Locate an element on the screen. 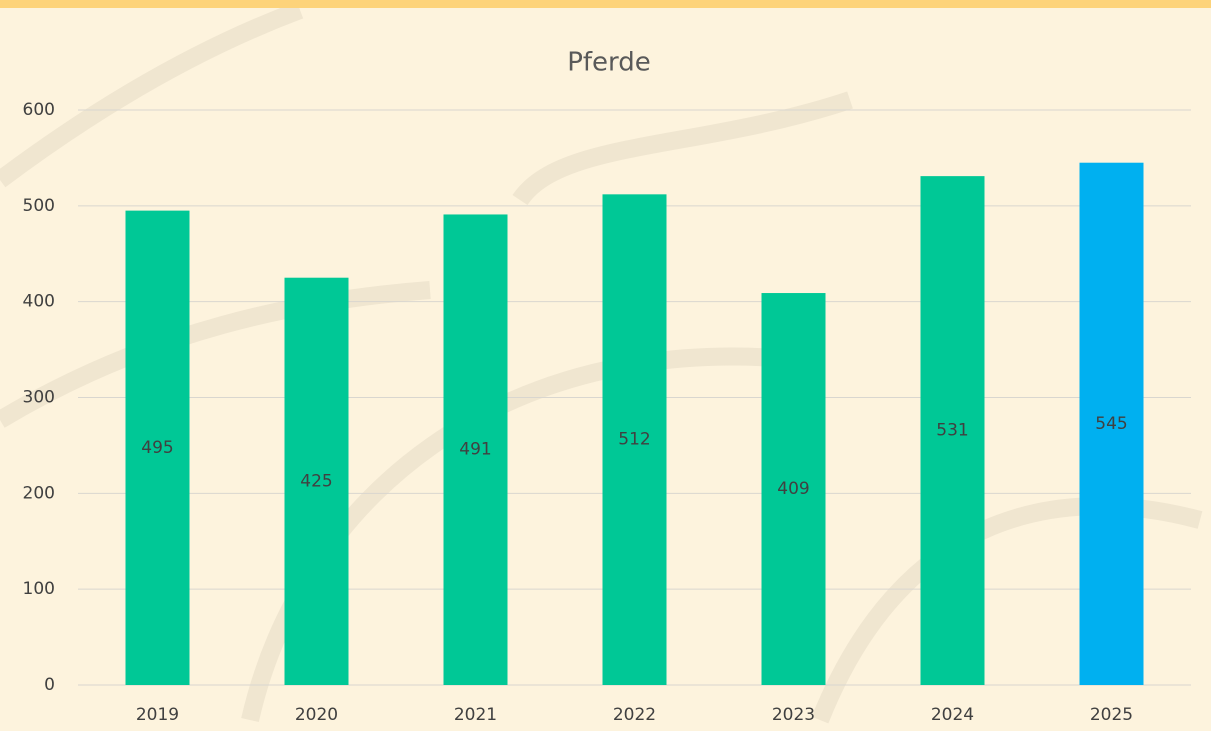 The height and width of the screenshot is (731, 1211). data-label: 425 is located at coordinates (316, 481).